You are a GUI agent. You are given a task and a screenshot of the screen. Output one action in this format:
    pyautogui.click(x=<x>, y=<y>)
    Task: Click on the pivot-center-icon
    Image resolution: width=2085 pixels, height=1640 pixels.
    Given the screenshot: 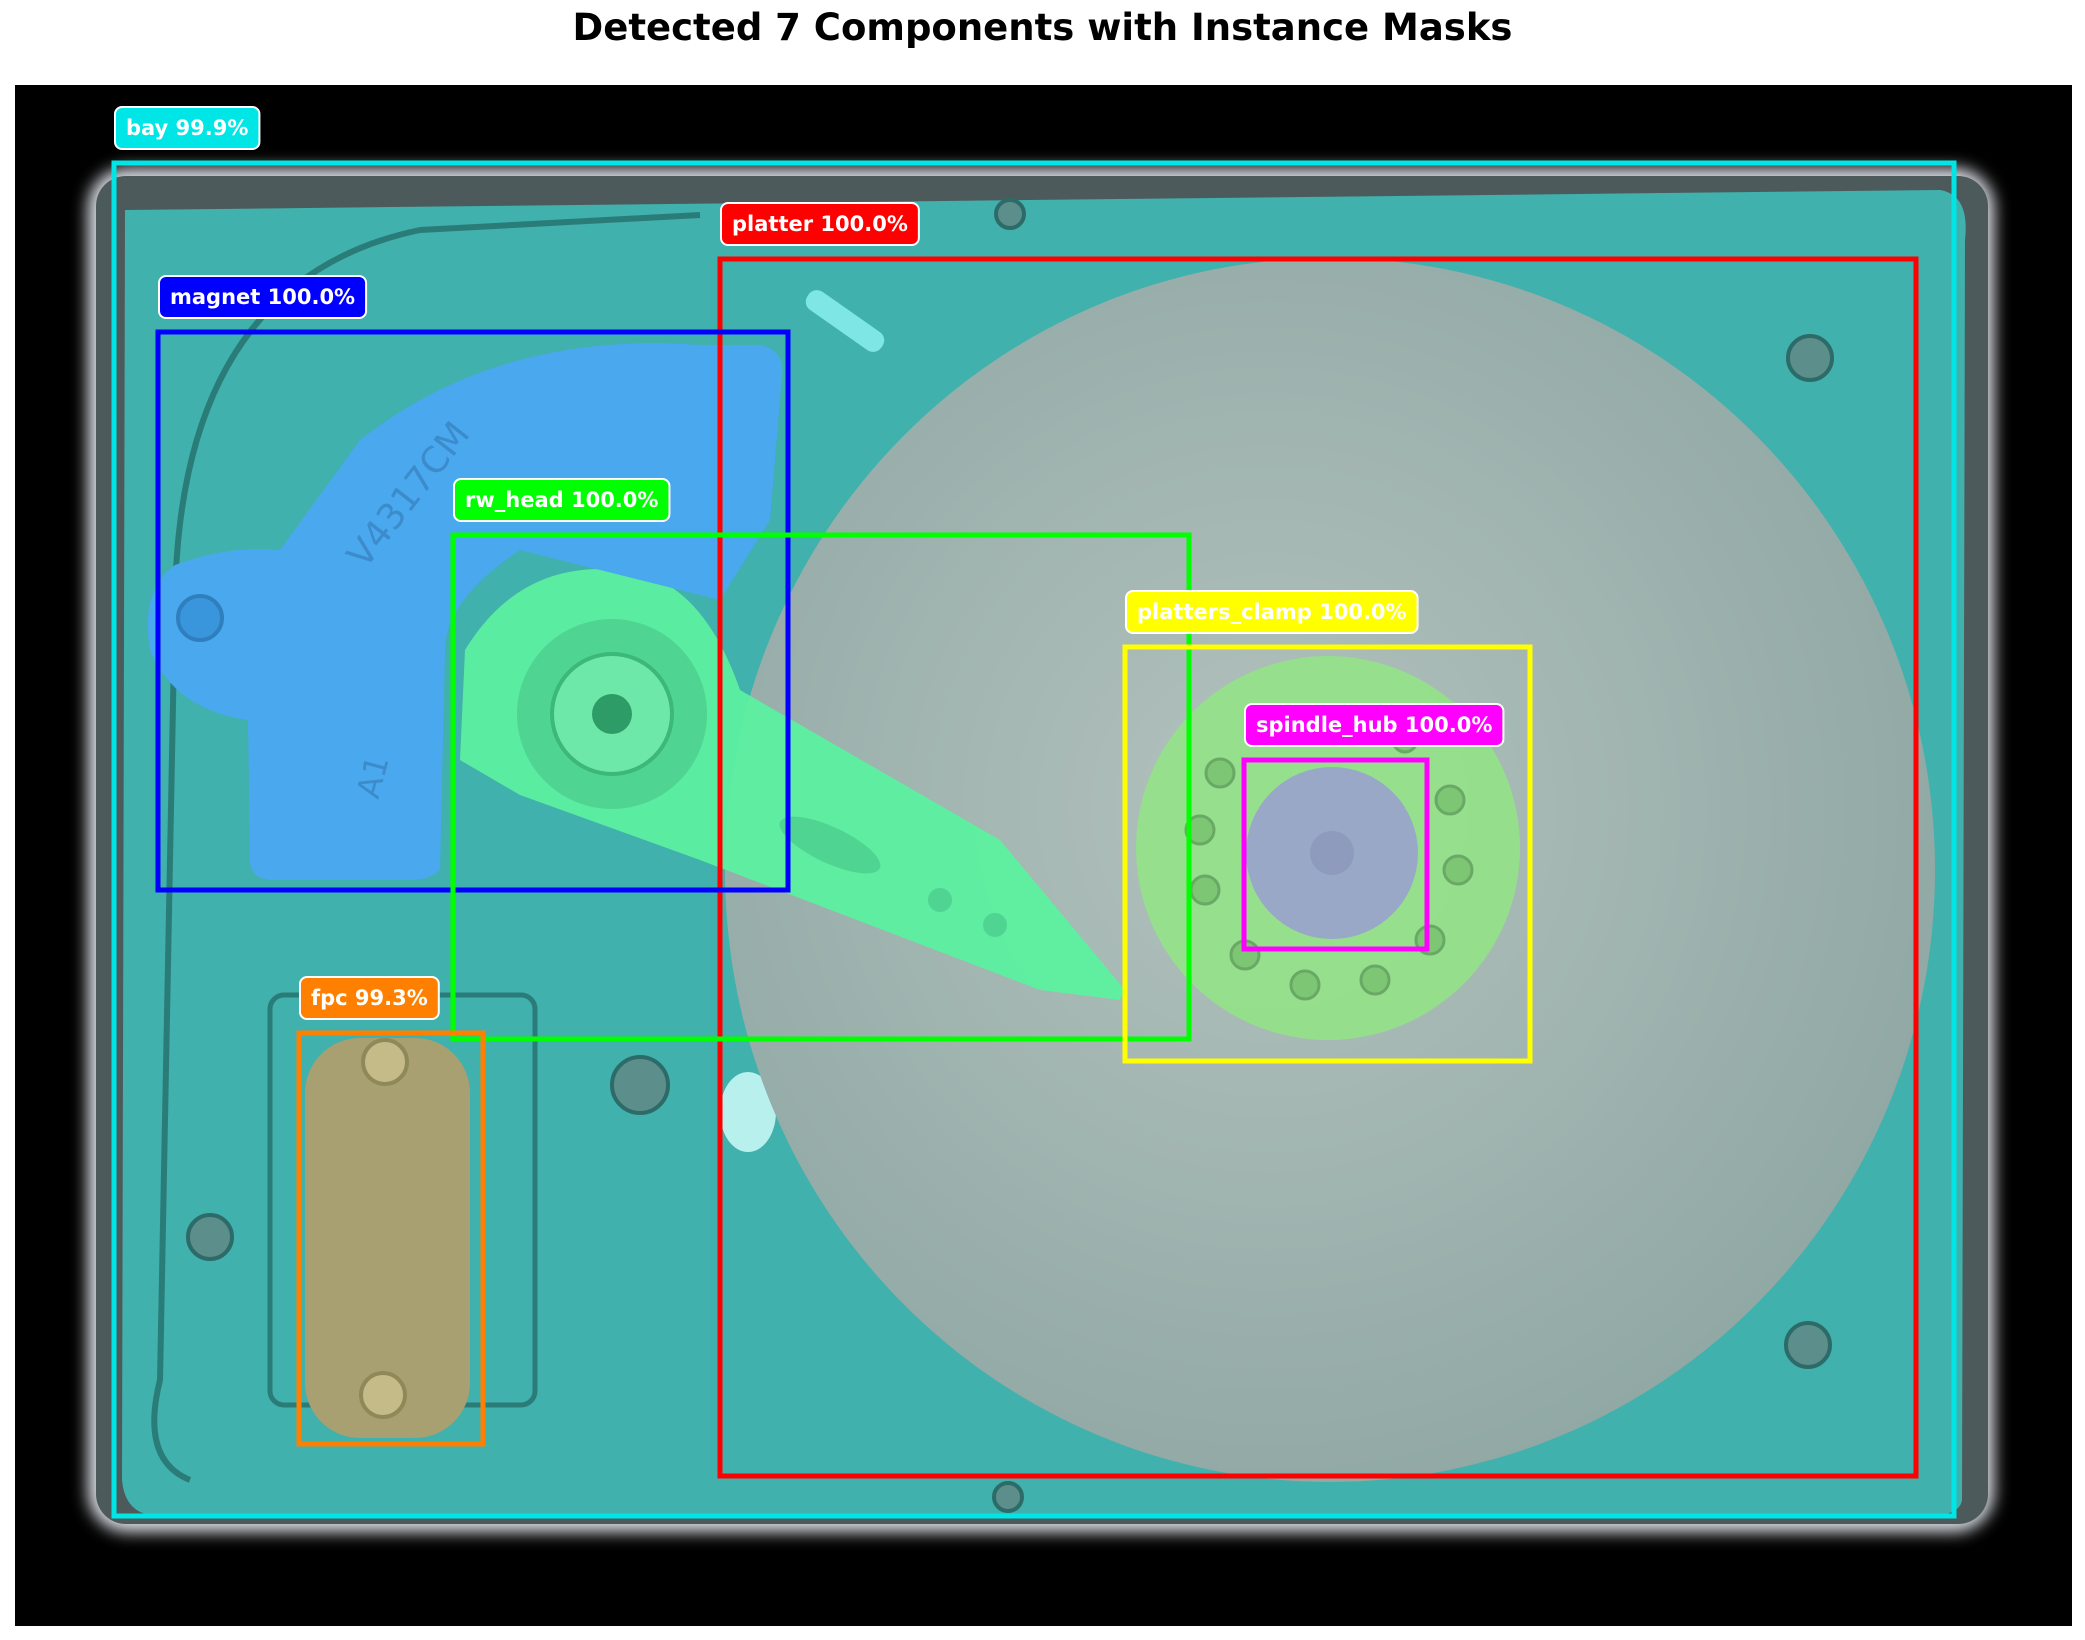 What is the action you would take?
    pyautogui.click(x=612, y=714)
    